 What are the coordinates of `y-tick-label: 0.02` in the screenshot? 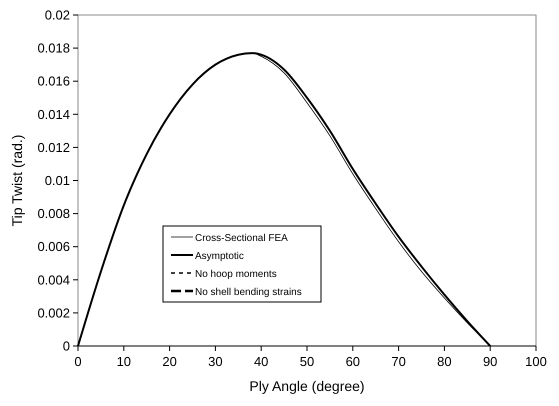 It's located at (57, 15).